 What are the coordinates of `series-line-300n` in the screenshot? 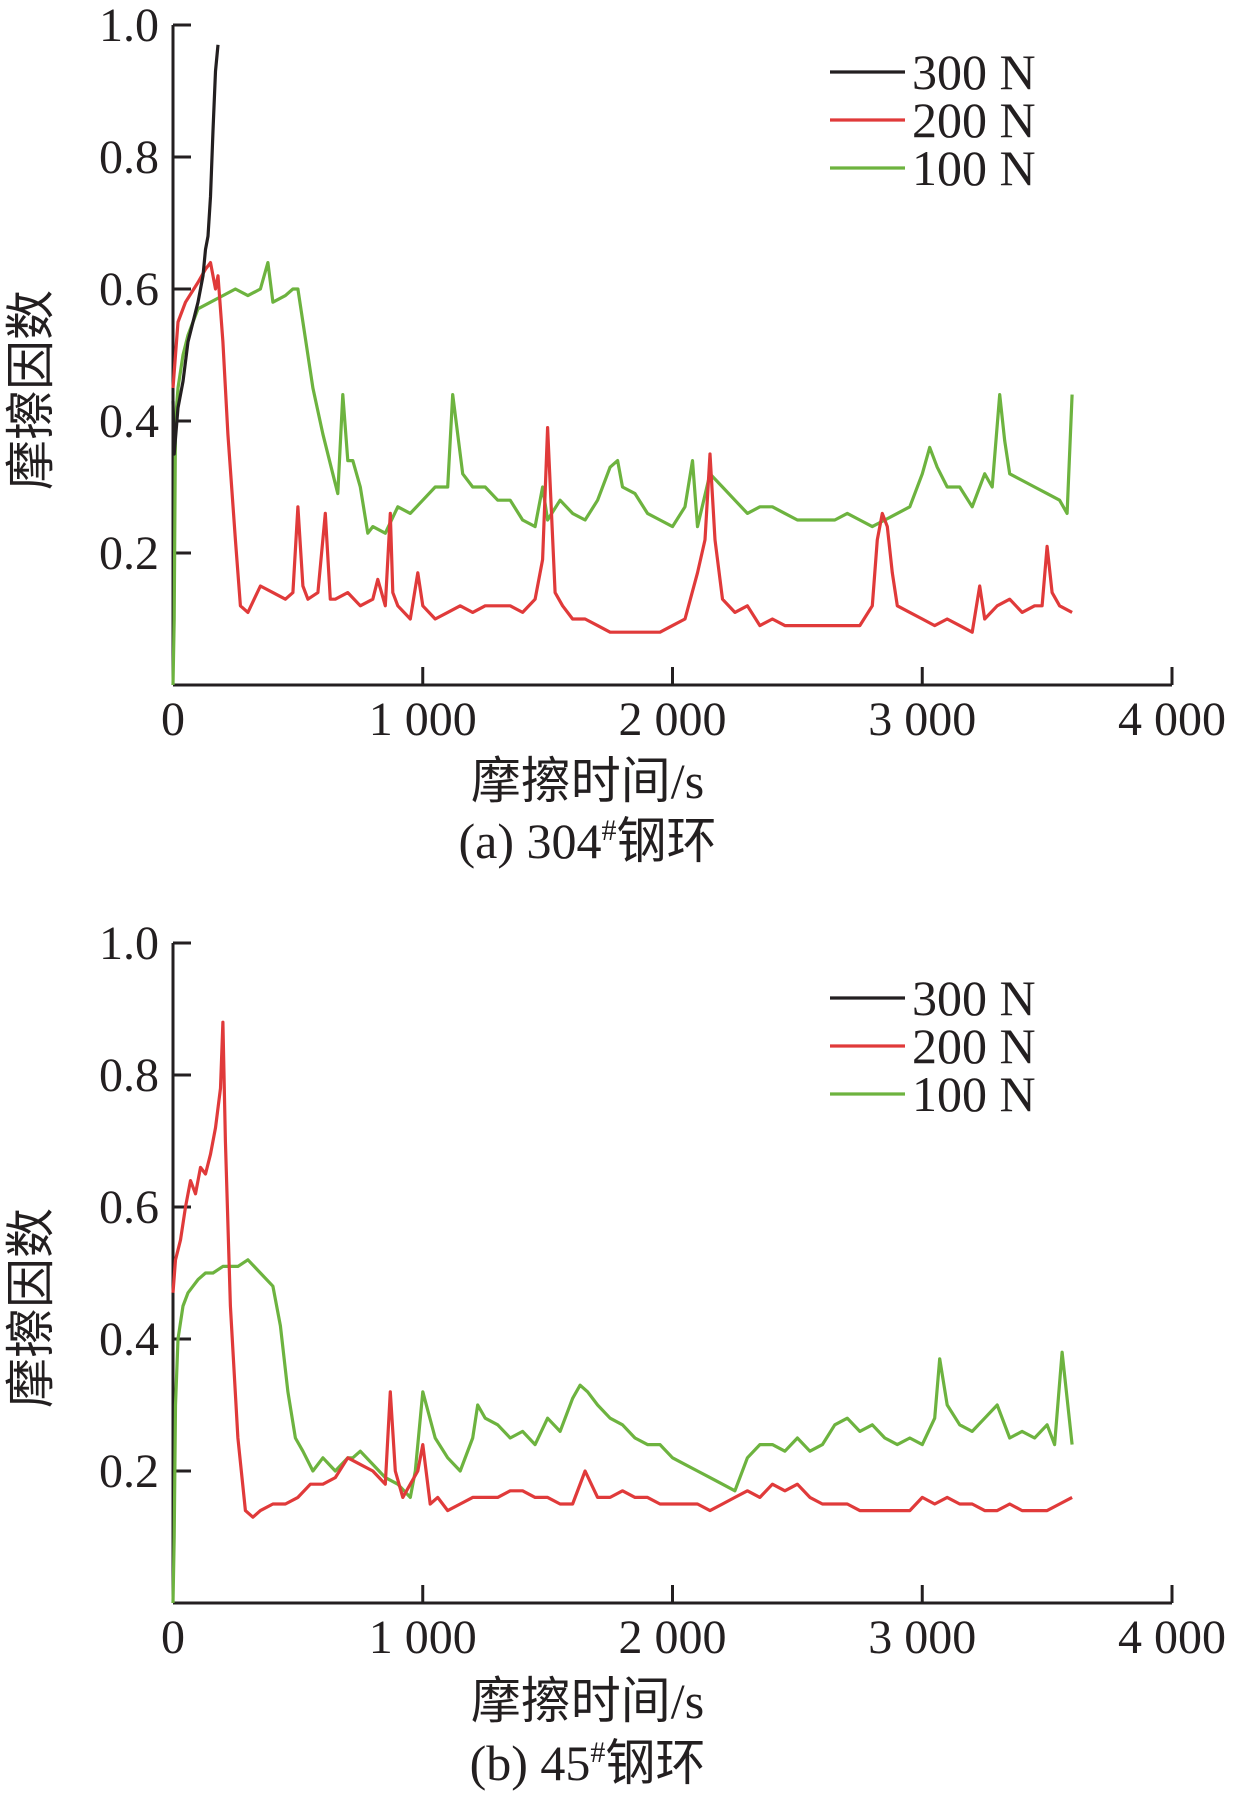 It's located at (195, 250).